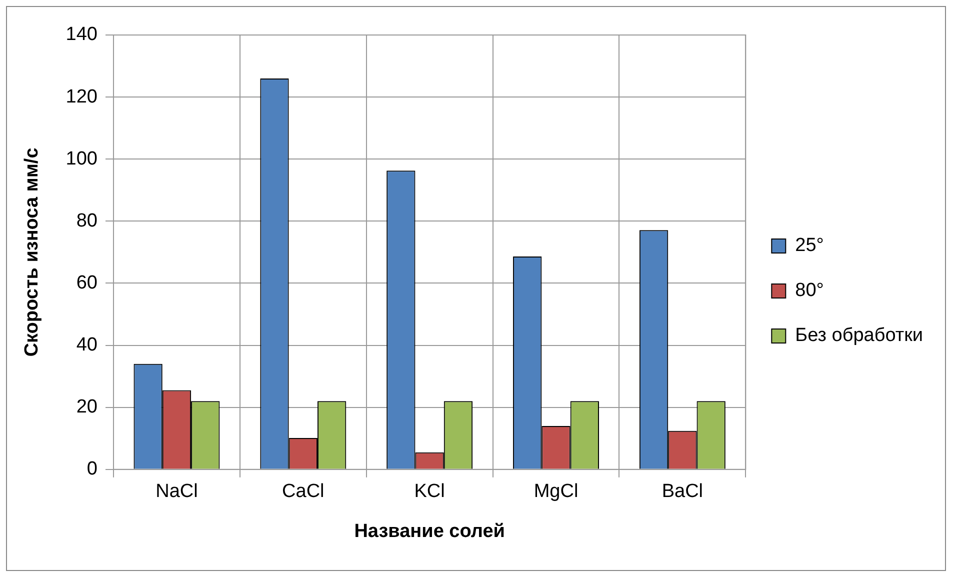 Image resolution: width=956 pixels, height=580 pixels. I want to click on y-axis-title: Скорость износа мм/с, so click(32, 252).